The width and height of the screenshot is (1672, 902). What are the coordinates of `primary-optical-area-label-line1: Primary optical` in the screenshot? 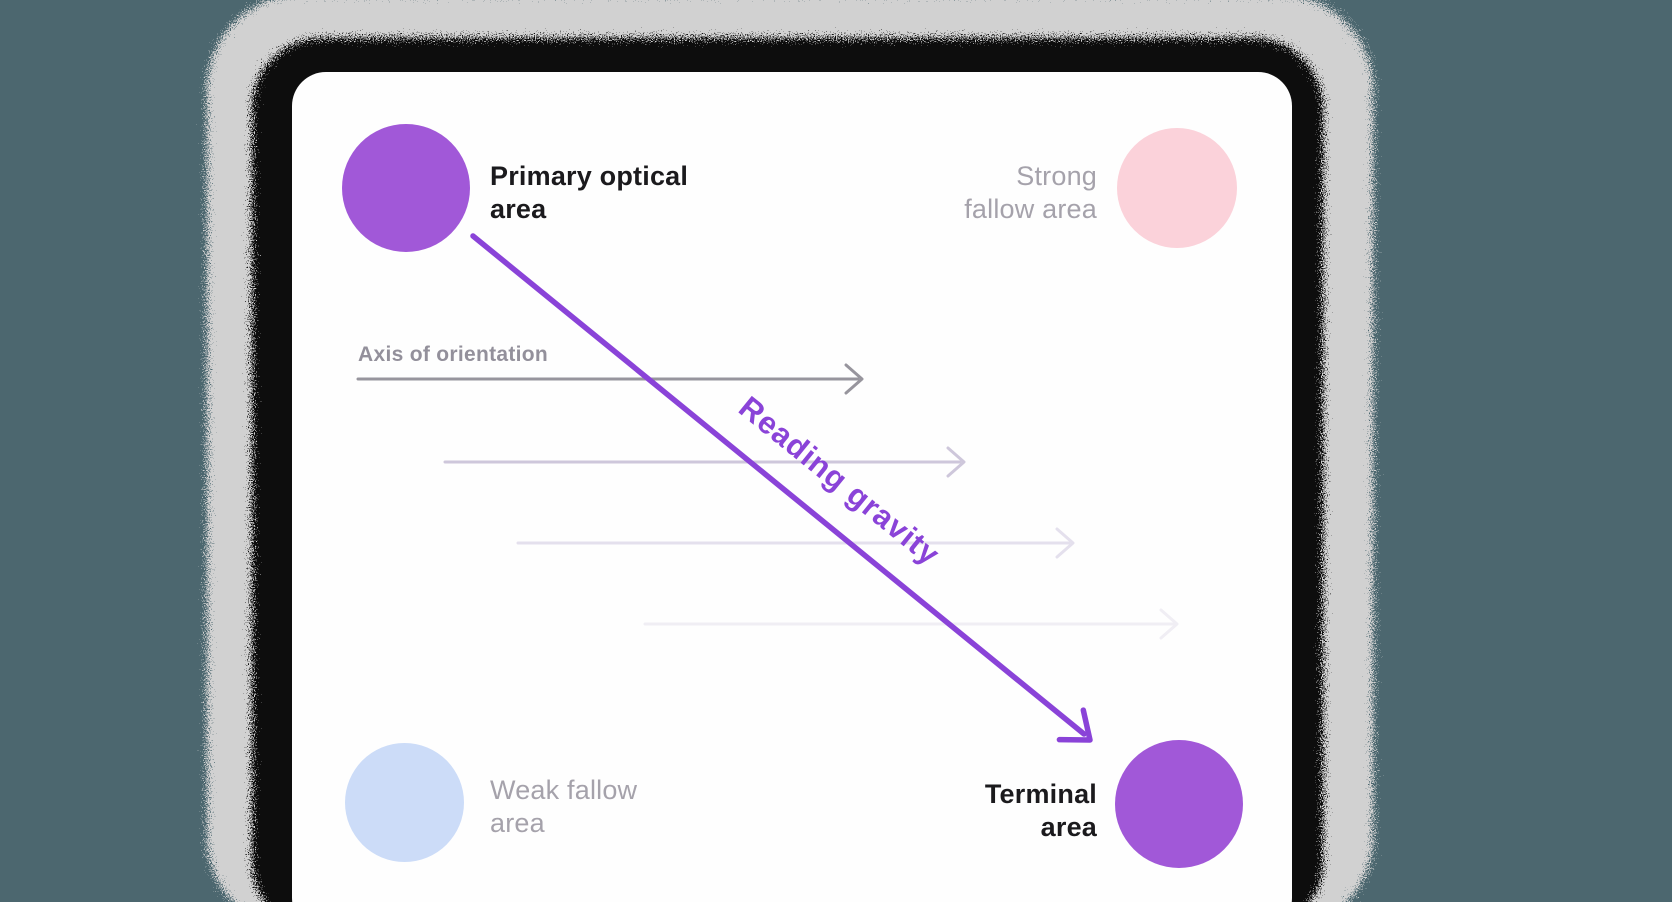 It's located at (589, 176).